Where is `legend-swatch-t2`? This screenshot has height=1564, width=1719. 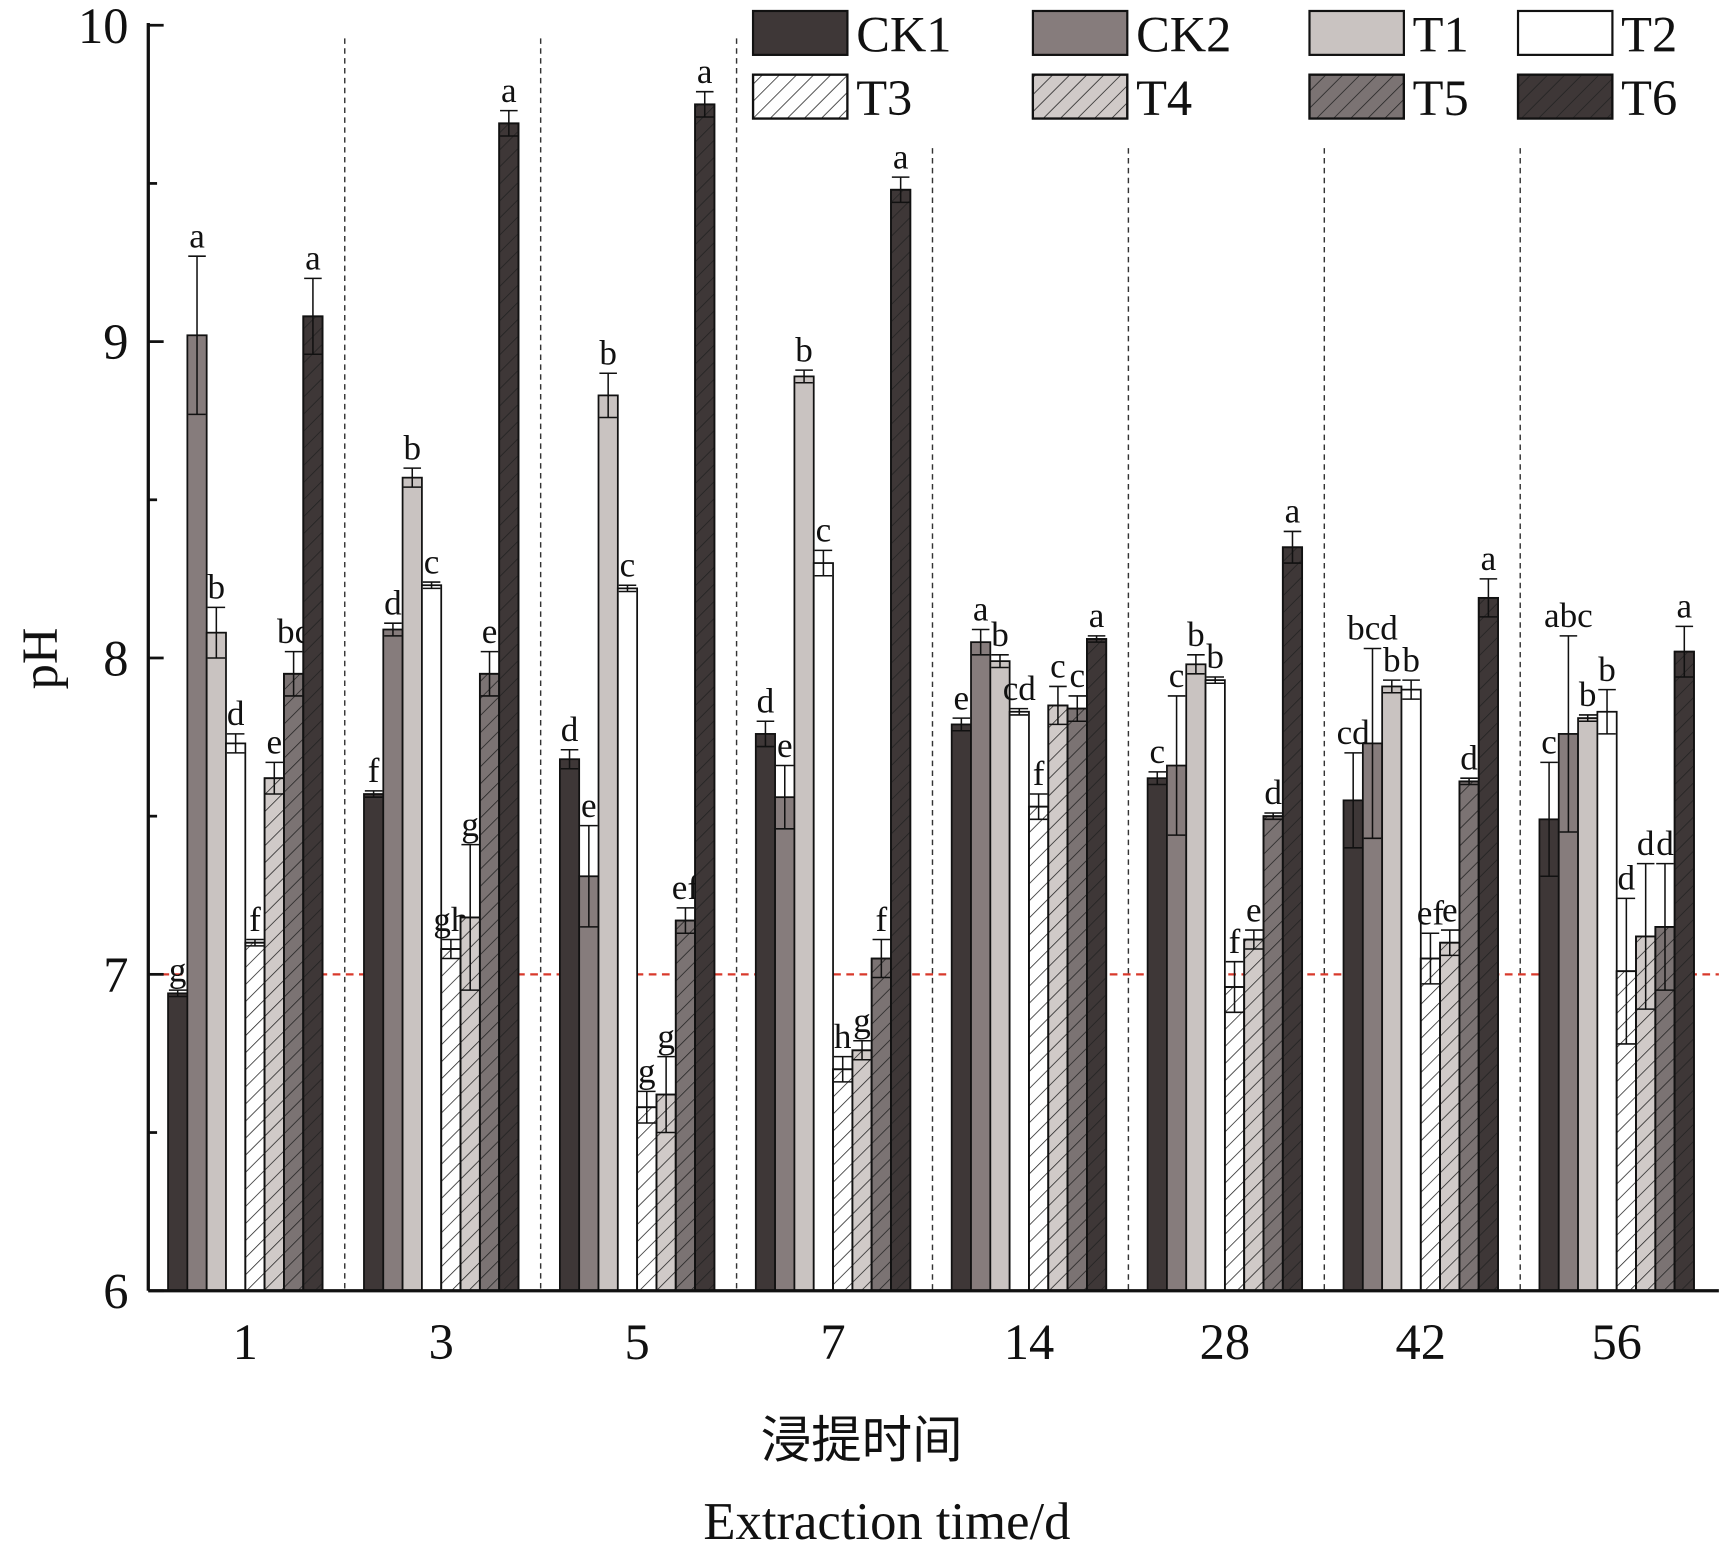 legend-swatch-t2 is located at coordinates (1565, 32).